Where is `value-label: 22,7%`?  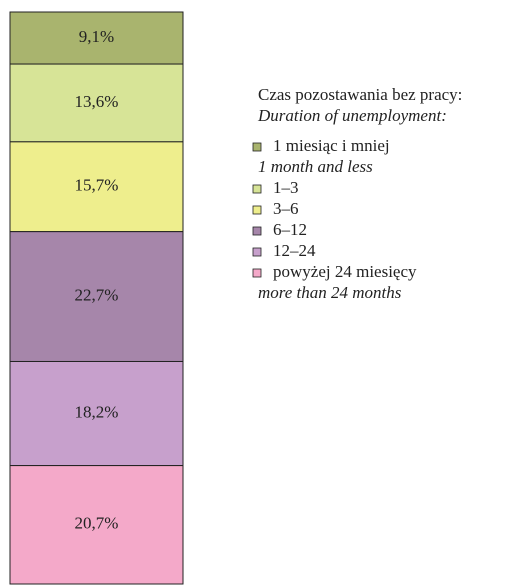 value-label: 22,7% is located at coordinates (97, 294).